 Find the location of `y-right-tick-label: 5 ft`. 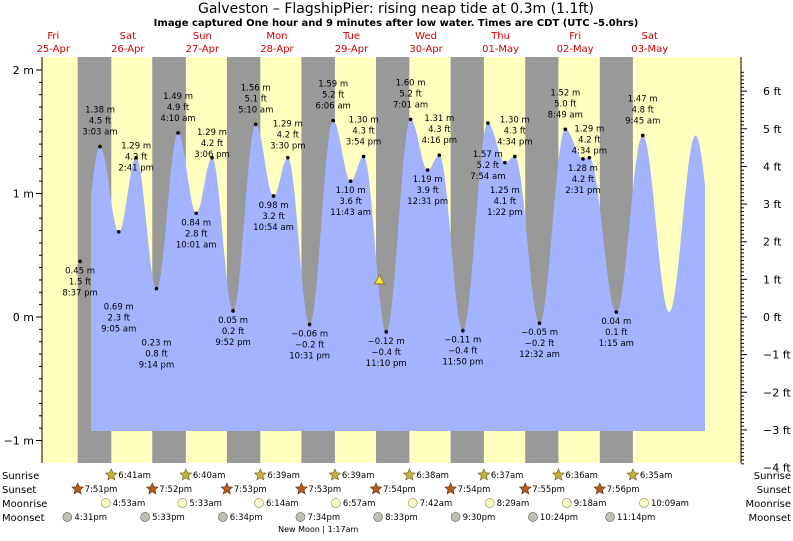

y-right-tick-label: 5 ft is located at coordinates (772, 129).